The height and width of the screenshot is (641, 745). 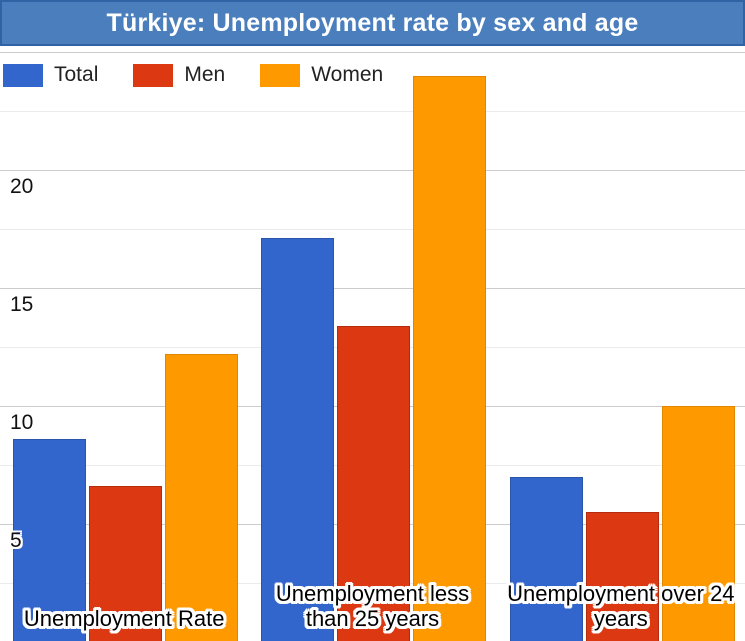 What do you see at coordinates (22, 304) in the screenshot?
I see `y-axis-label-15: 15` at bounding box center [22, 304].